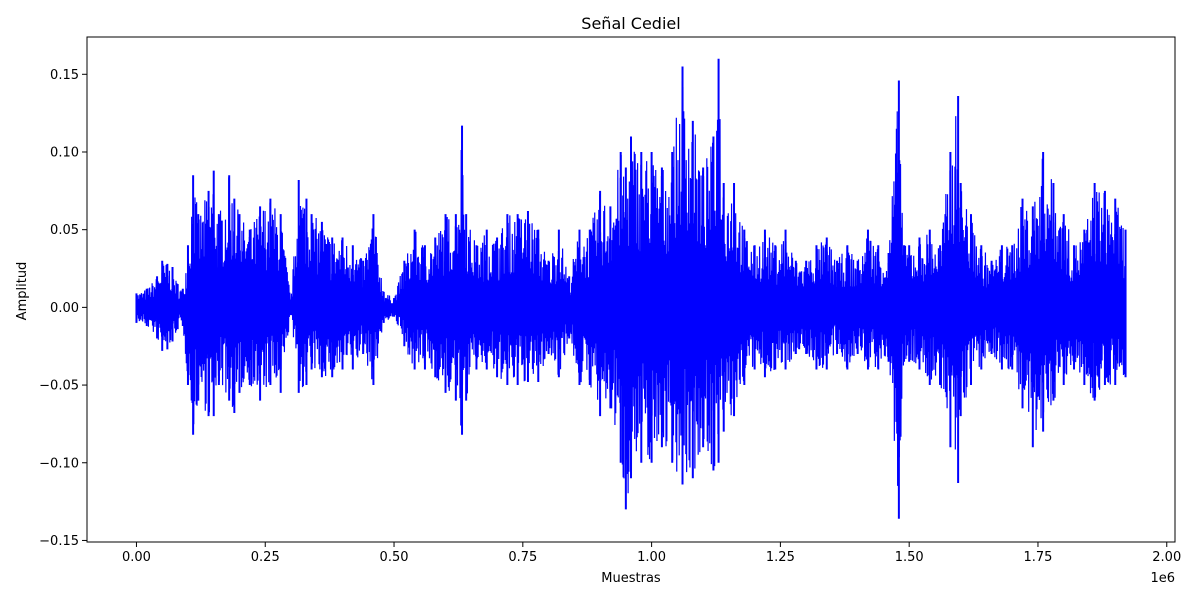  Describe the element at coordinates (22, 291) in the screenshot. I see `y-axis-label: Amplitud` at that location.